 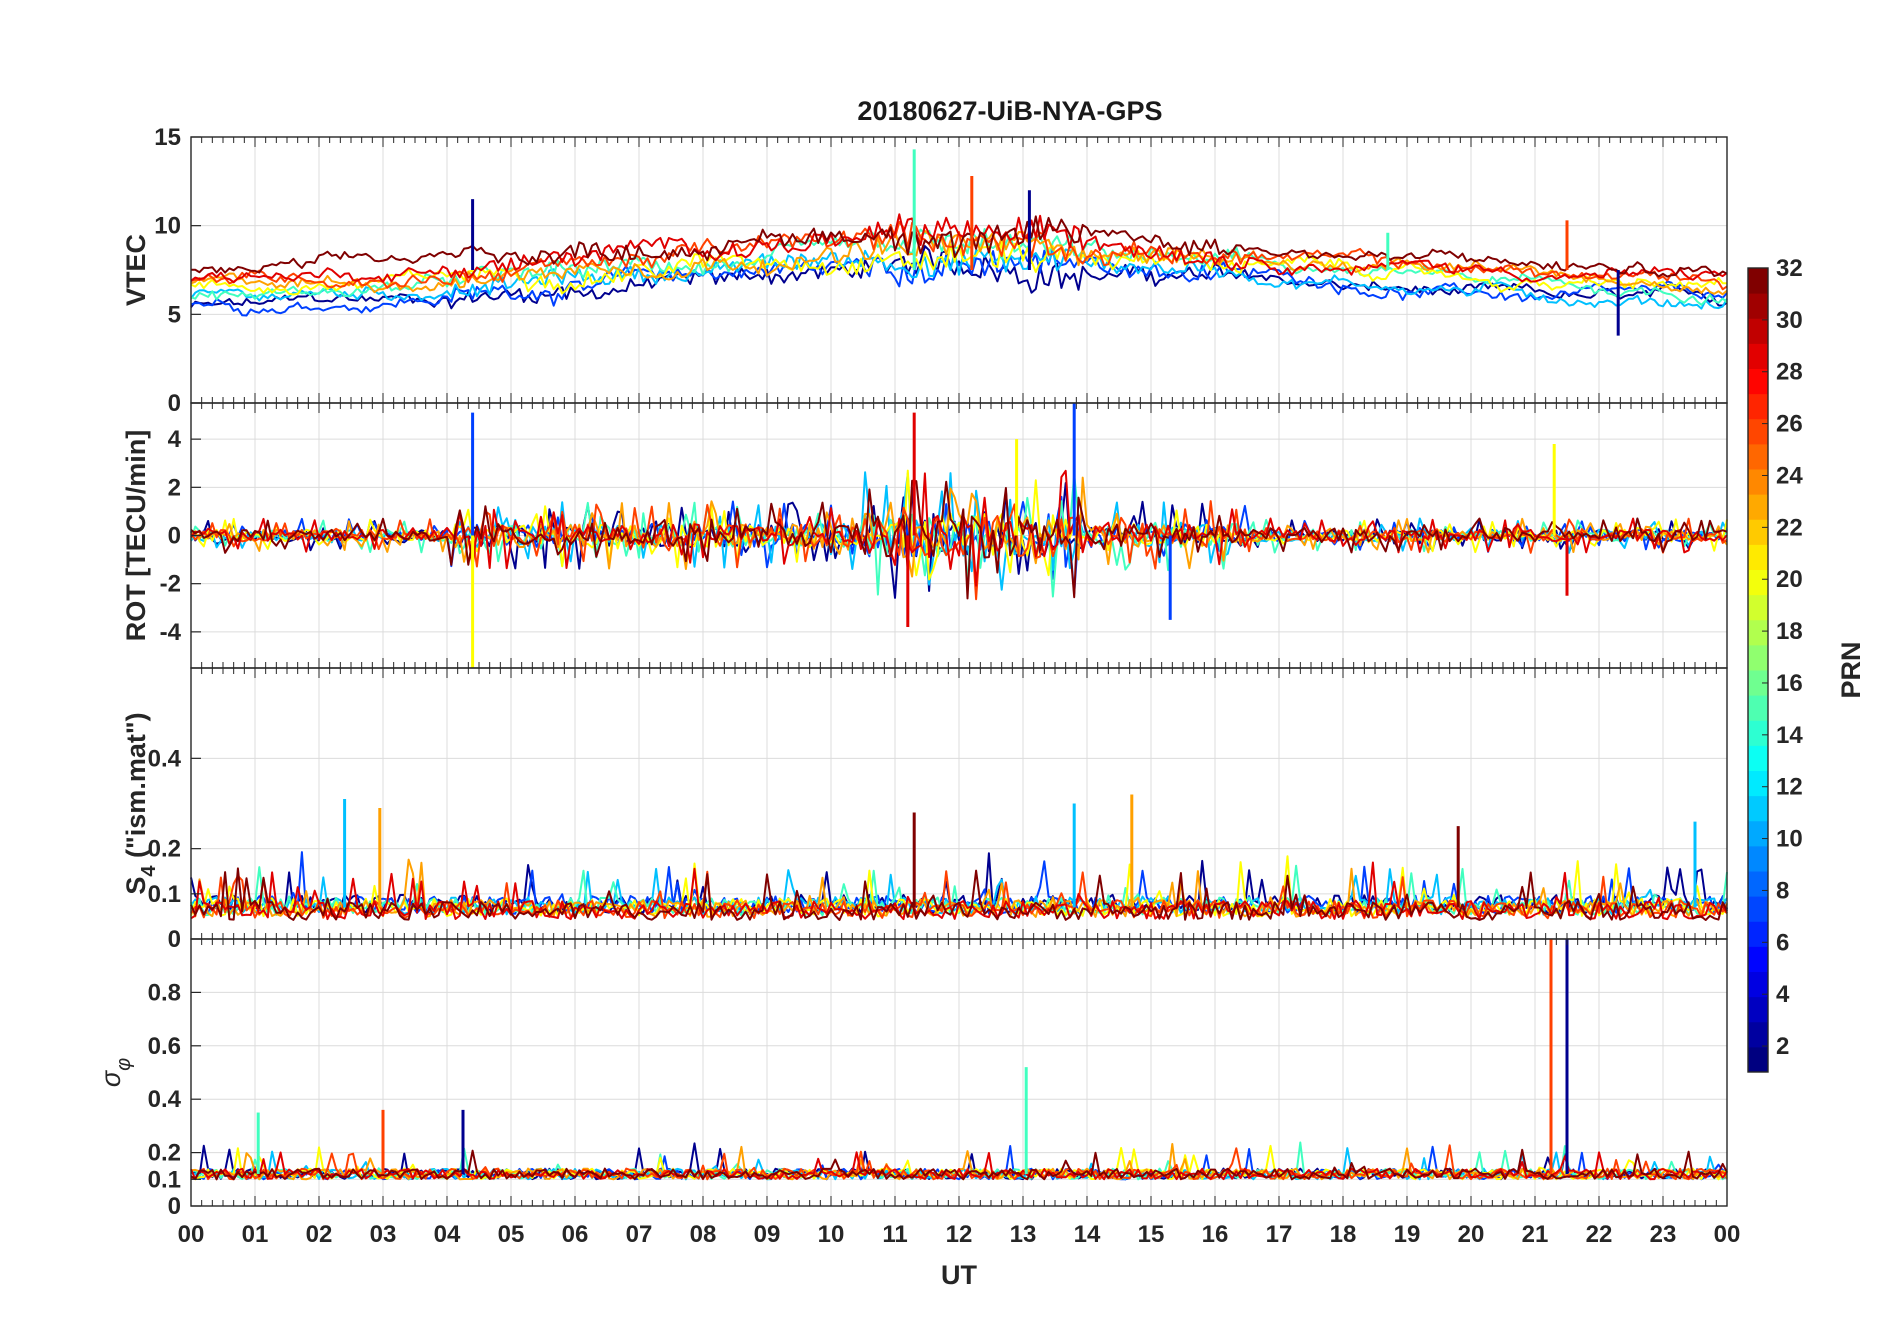 I want to click on x-tick-label: 01, so click(x=255, y=1234).